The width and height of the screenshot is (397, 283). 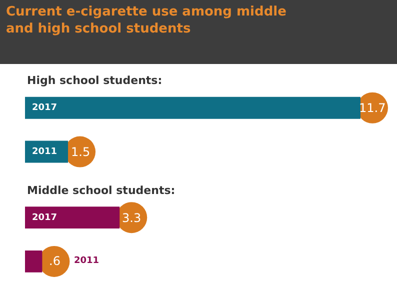 What do you see at coordinates (101, 190) in the screenshot?
I see `annotation: Middle school students:` at bounding box center [101, 190].